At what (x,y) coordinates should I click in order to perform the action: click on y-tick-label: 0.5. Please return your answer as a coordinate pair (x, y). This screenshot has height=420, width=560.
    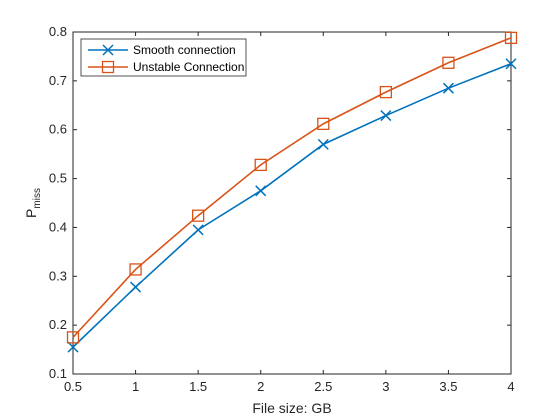
    Looking at the image, I should click on (58, 178).